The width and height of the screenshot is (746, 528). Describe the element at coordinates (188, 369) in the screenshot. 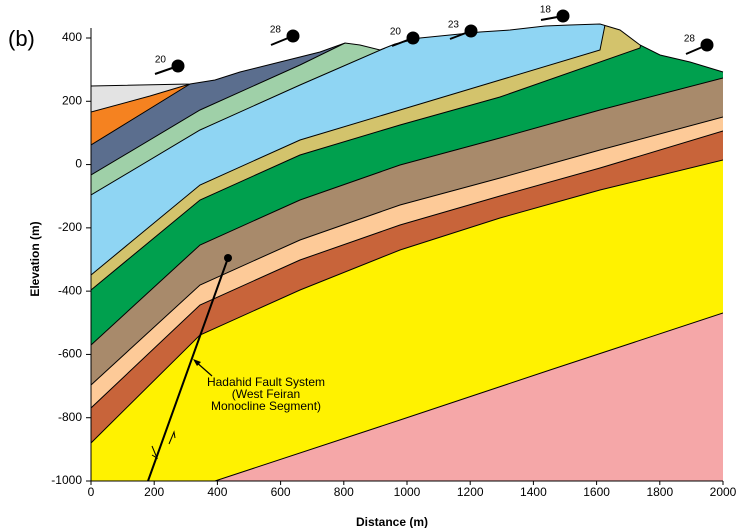

I see `fault` at that location.